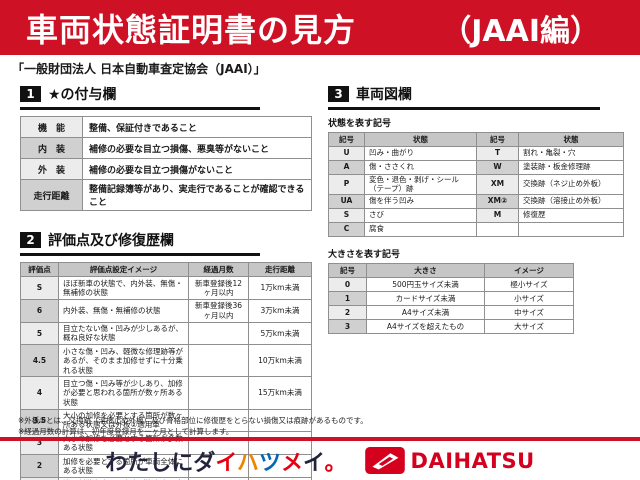 The width and height of the screenshot is (640, 480). I want to click on table-row: 走行距離 整備記録簿等があり、実走行であることが確認できること, so click(166, 195).